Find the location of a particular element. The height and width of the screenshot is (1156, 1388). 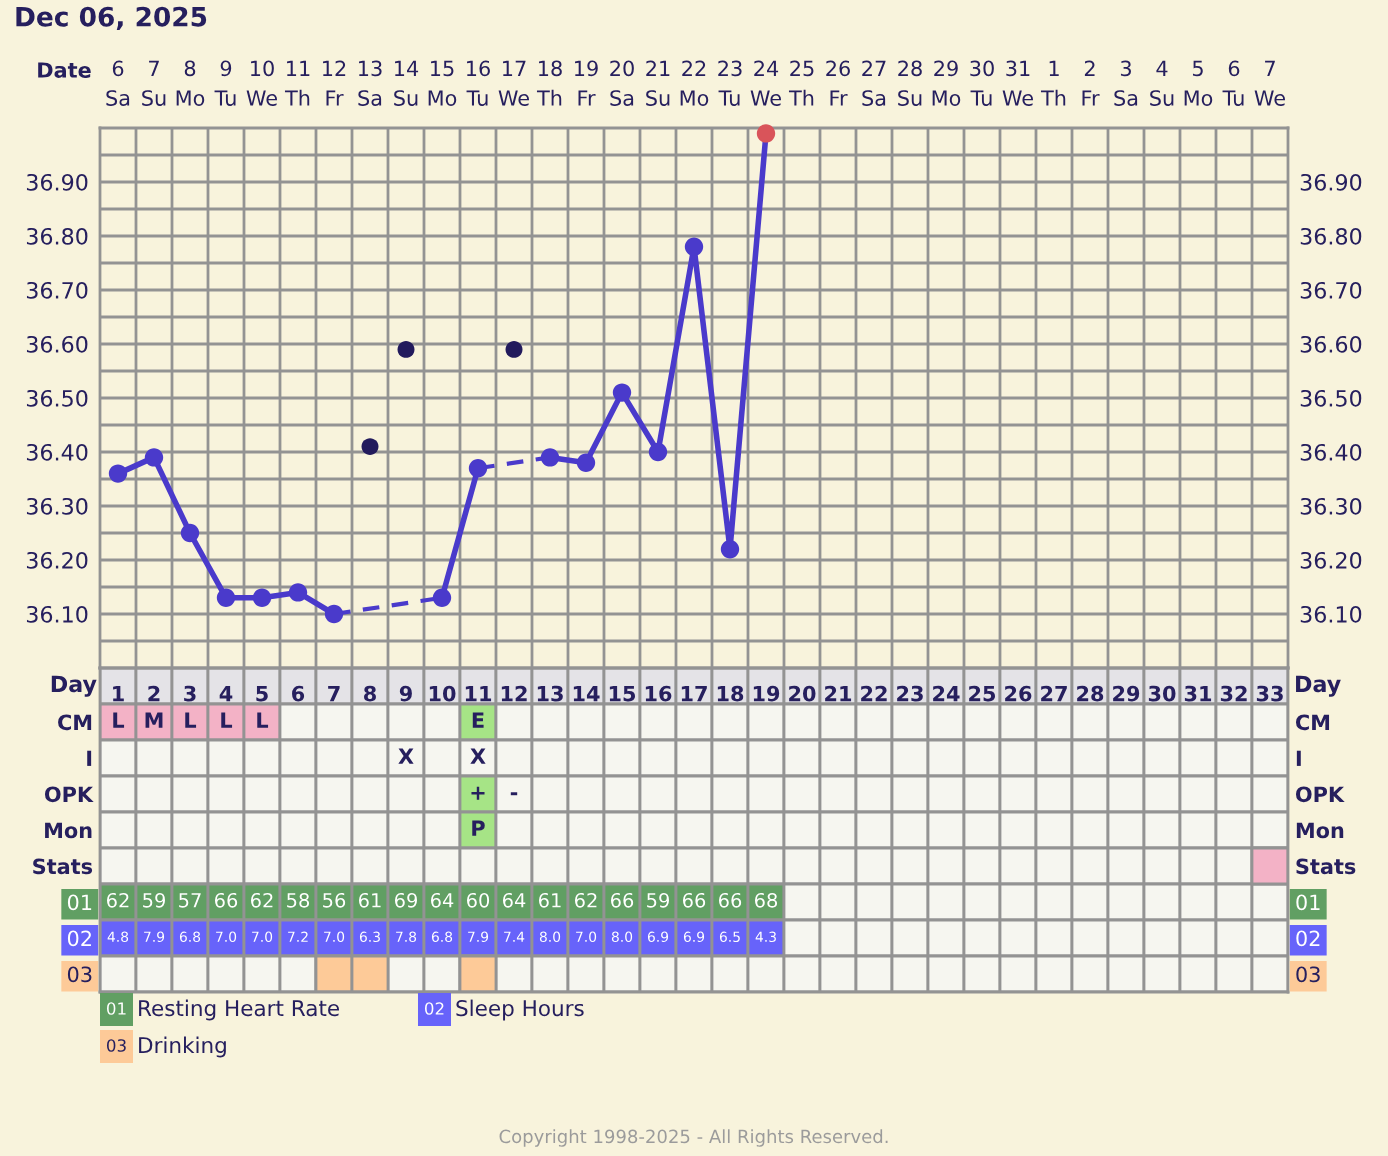

x-tick-label: 13 is located at coordinates (550, 693).